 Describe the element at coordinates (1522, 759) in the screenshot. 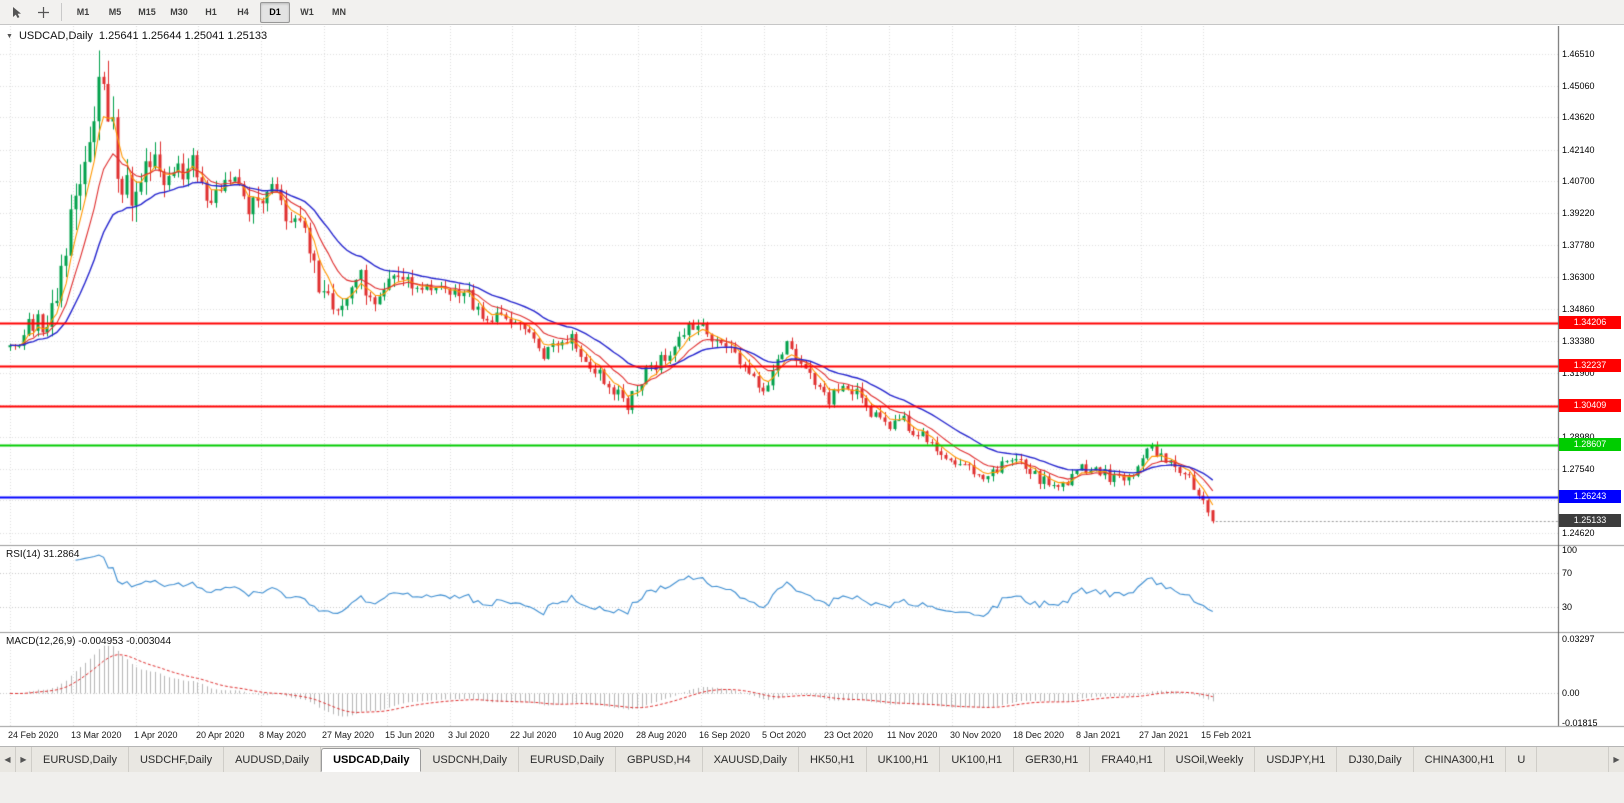

I see `symbol-tab-u: U` at that location.